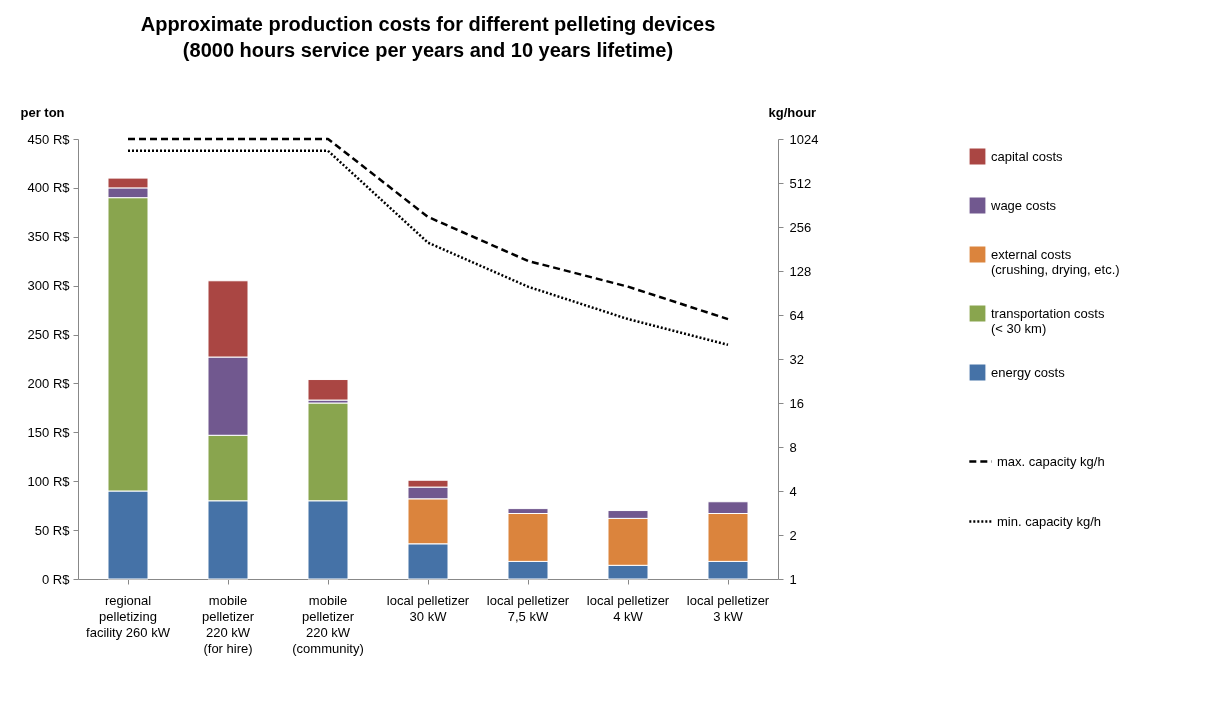 The height and width of the screenshot is (702, 1209). Describe the element at coordinates (796, 403) in the screenshot. I see `y2-tick-label: 16` at that location.